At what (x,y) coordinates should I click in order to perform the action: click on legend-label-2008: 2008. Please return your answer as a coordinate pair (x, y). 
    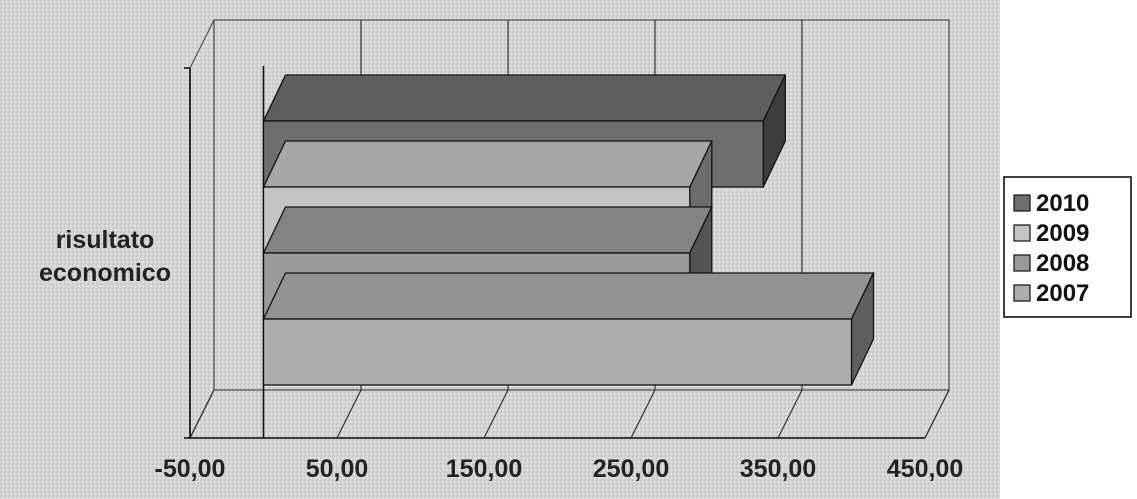
    Looking at the image, I should click on (1062, 263).